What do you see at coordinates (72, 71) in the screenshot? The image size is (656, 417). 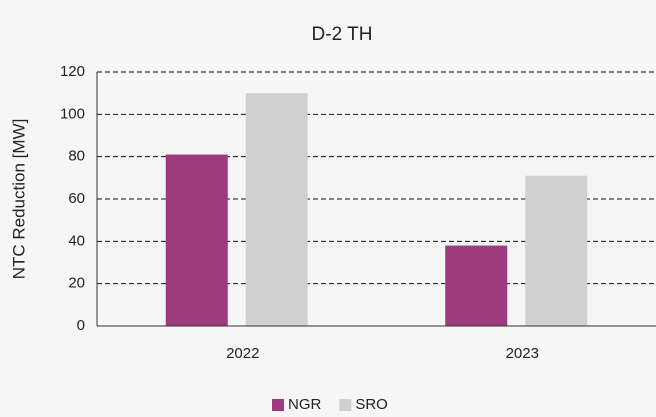 I see `y-tick-label: 120` at bounding box center [72, 71].